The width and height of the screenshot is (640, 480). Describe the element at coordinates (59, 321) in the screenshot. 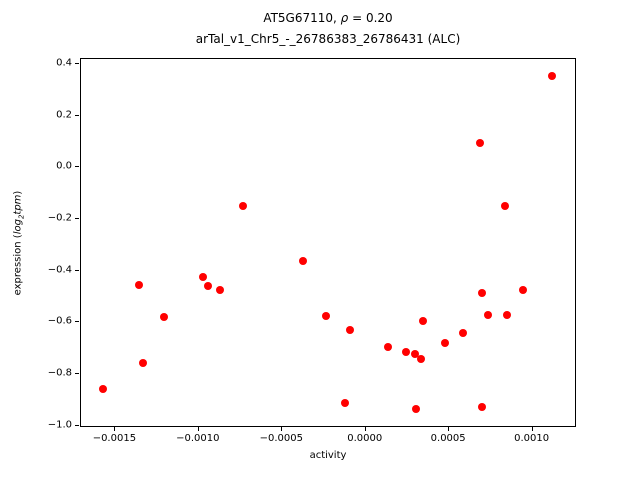

I see `y-tick-label: −0.6` at that location.